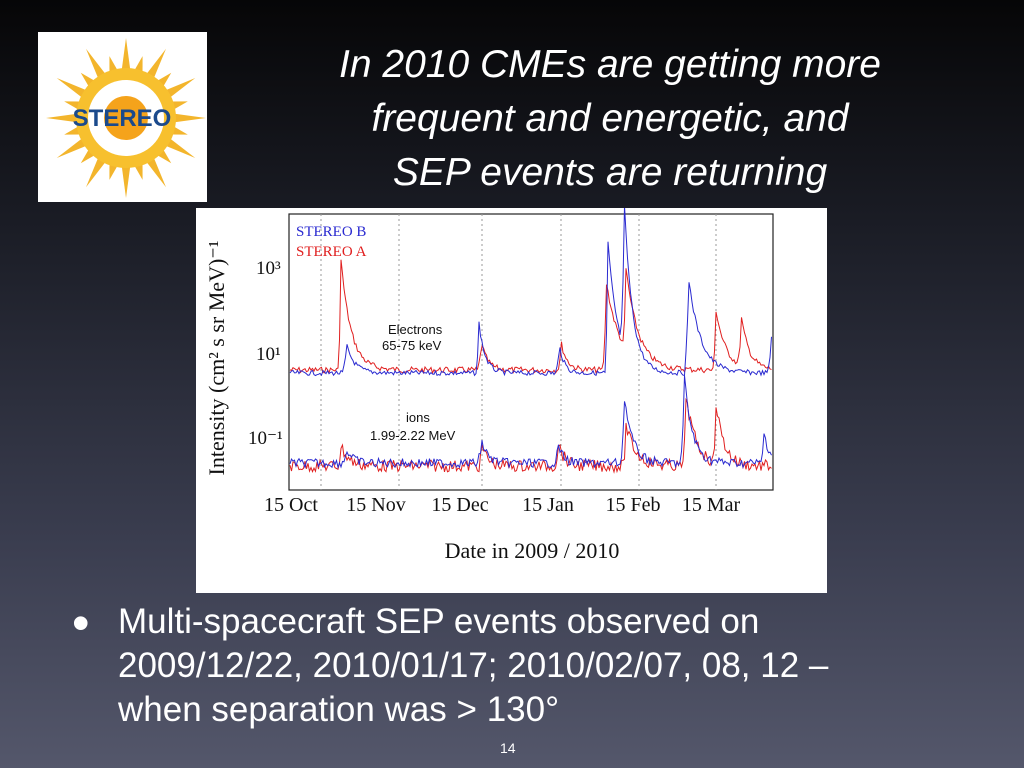  What do you see at coordinates (530, 317) in the screenshot?
I see `electrons-stereo-a-trace` at bounding box center [530, 317].